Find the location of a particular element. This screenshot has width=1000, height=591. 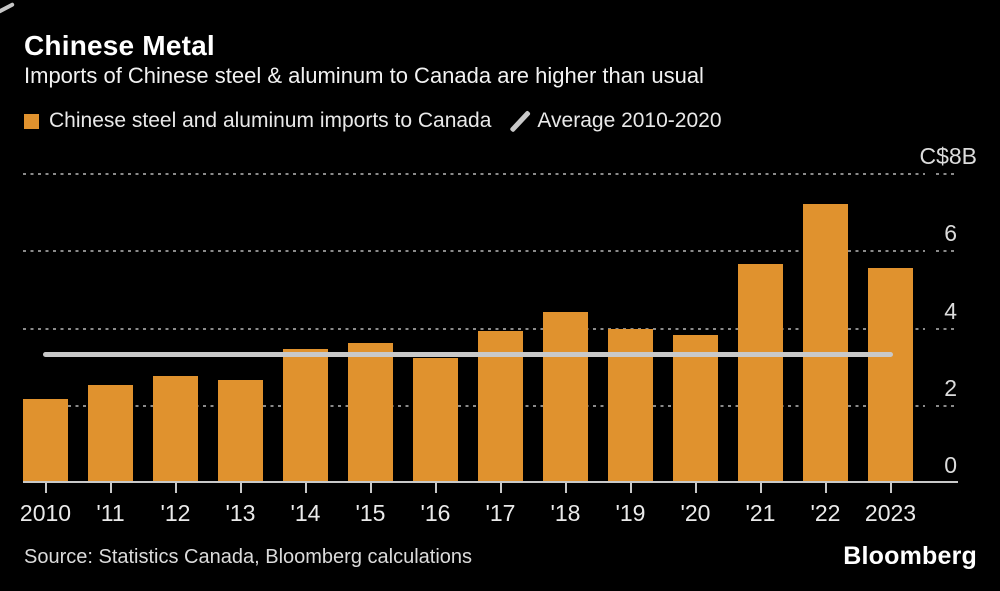

x-axis-label-14: '14 is located at coordinates (305, 513).